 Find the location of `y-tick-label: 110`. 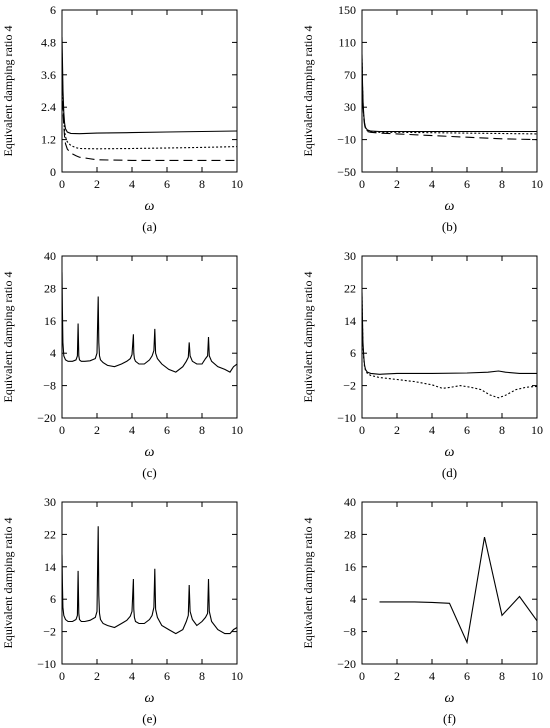

y-tick-label: 110 is located at coordinates (347, 42).